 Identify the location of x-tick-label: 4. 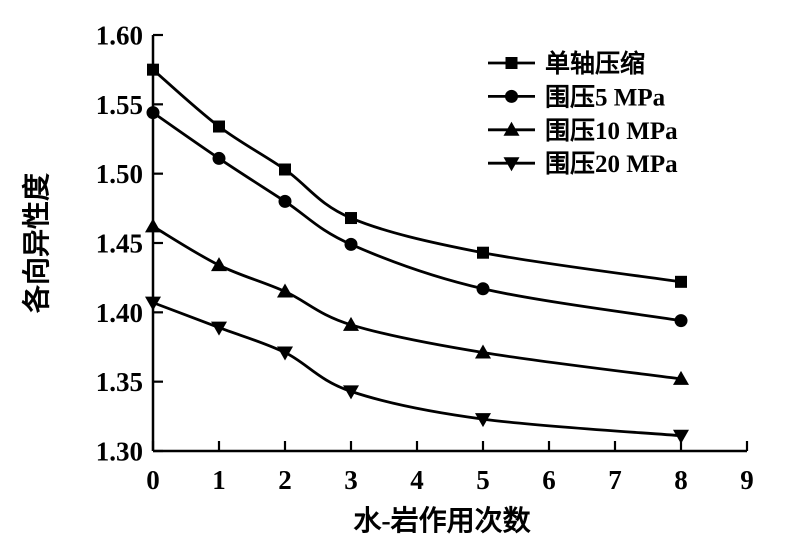
(417, 480).